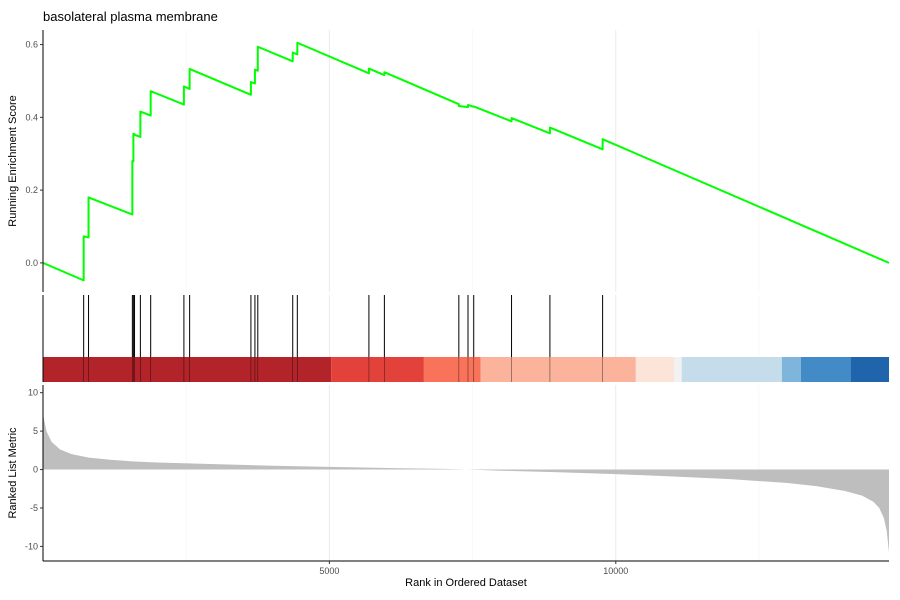 Image resolution: width=900 pixels, height=600 pixels. What do you see at coordinates (33, 393) in the screenshot?
I see `metric-y-tick-label: 10` at bounding box center [33, 393].